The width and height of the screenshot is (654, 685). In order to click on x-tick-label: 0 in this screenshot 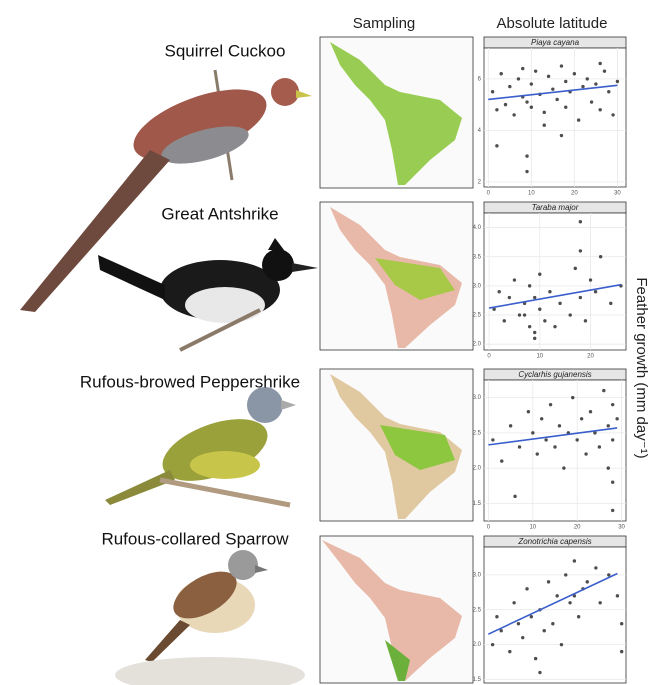, I will do `click(489, 194)`.